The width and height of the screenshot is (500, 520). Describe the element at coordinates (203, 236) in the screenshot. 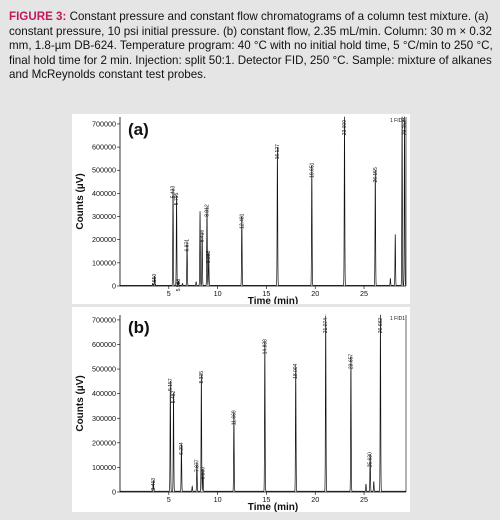

I see `peak-retention-label: 8.416` at that location.